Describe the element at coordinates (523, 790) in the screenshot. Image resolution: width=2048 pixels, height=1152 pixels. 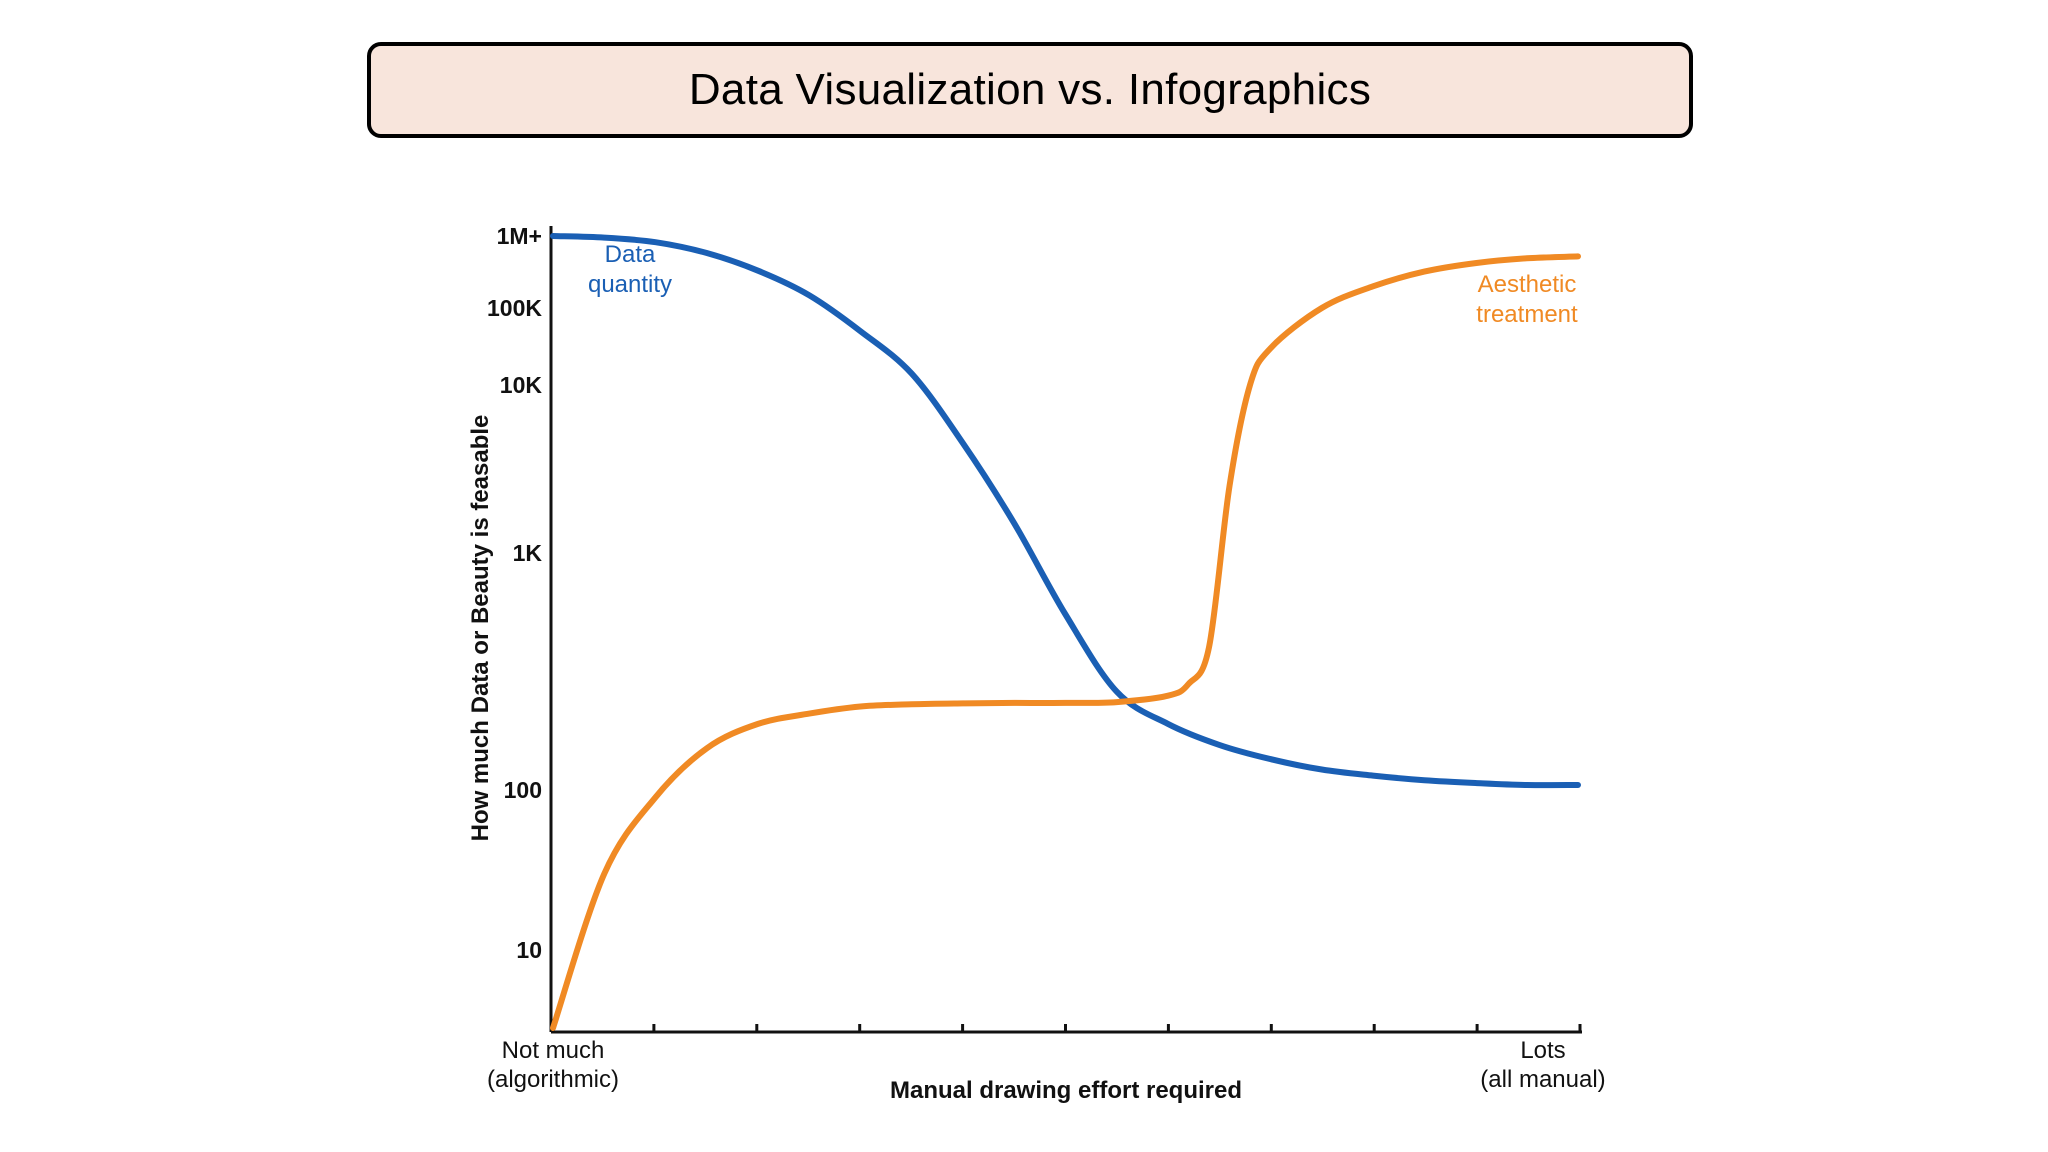
I see `y-tick-label: 100` at that location.